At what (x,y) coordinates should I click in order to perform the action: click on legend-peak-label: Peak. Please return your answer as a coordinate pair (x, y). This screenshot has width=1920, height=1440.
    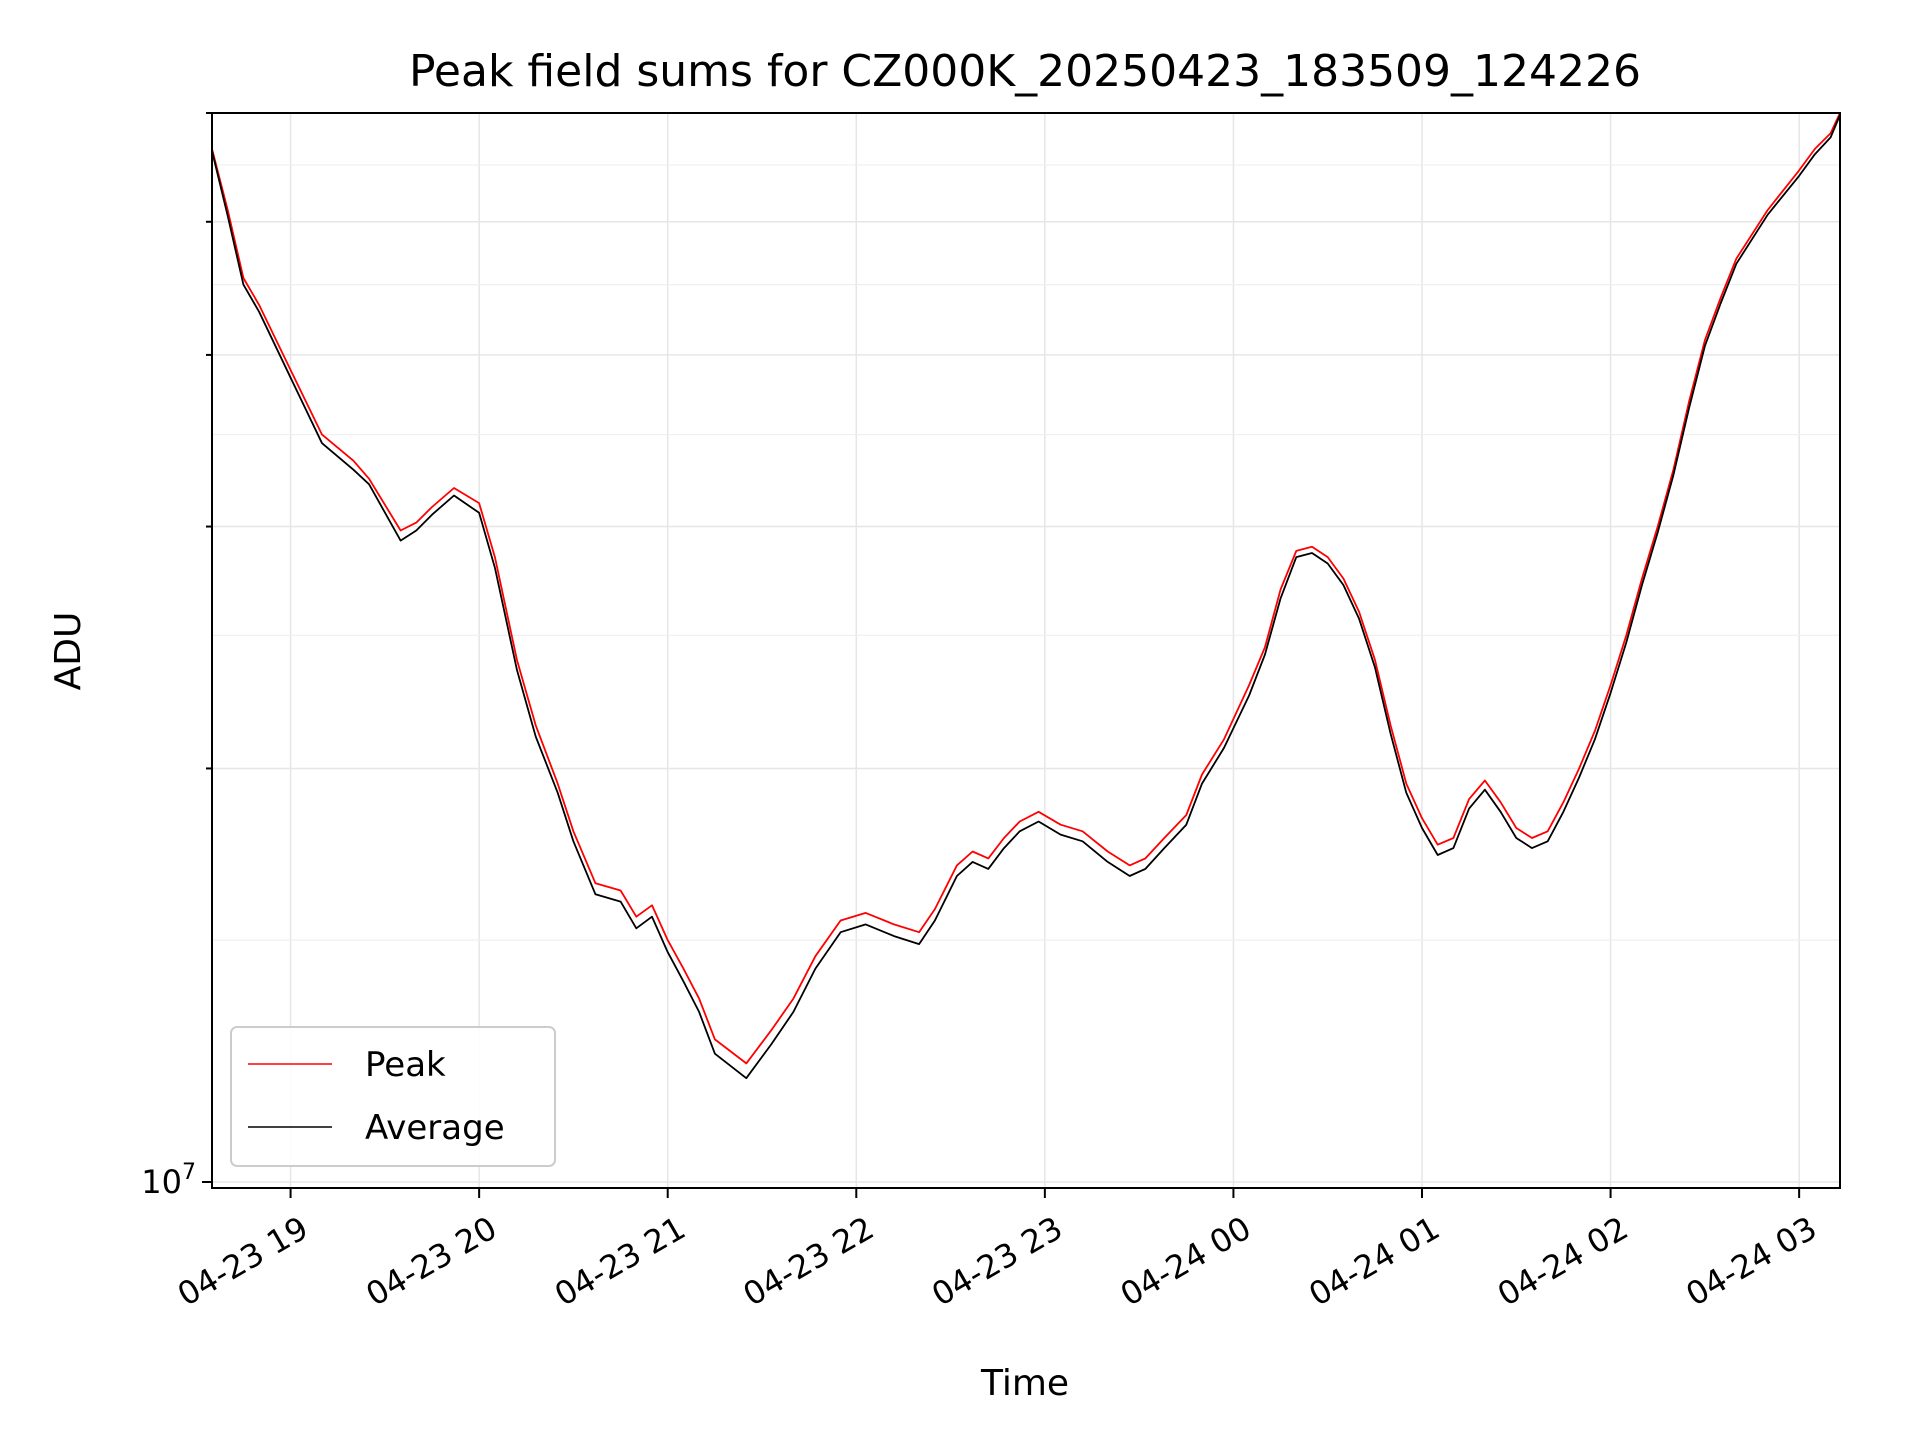
    Looking at the image, I should click on (405, 1065).